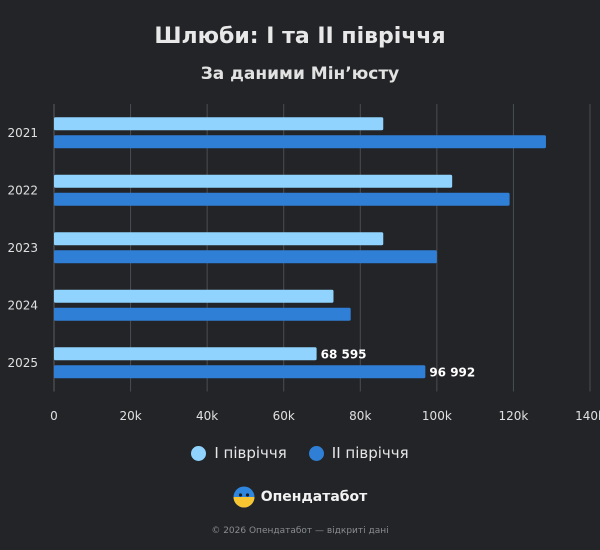  Describe the element at coordinates (219, 239) in the screenshot. I see `bar-1-2023` at that location.